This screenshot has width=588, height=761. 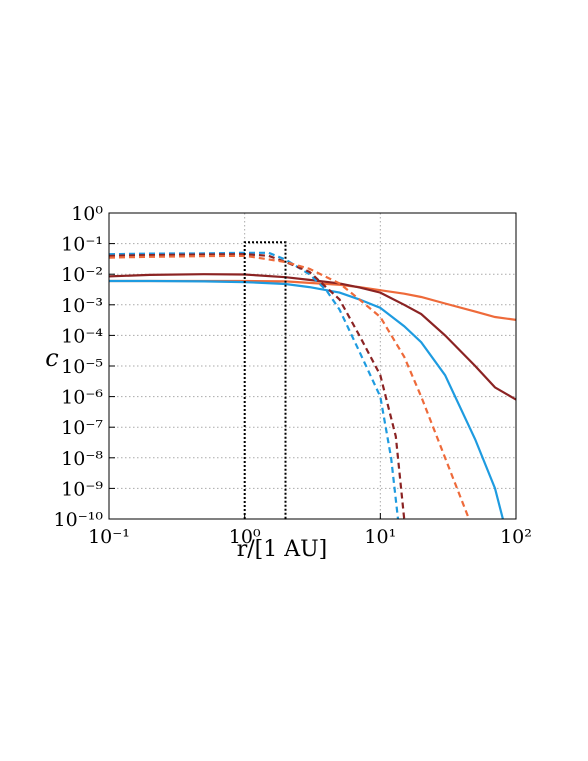 What do you see at coordinates (245, 537) in the screenshot?
I see `x-tick-label: 10⁰` at bounding box center [245, 537].